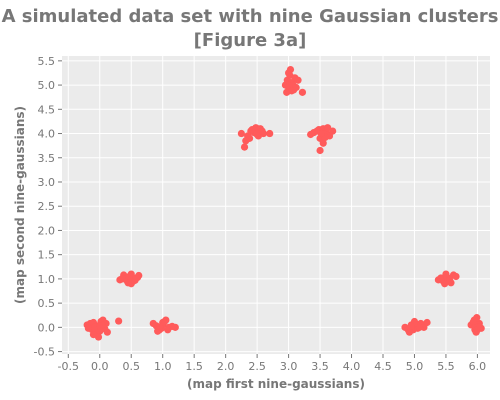 This screenshot has width=500, height=400. I want to click on x-tick-label: 4.0, so click(352, 366).